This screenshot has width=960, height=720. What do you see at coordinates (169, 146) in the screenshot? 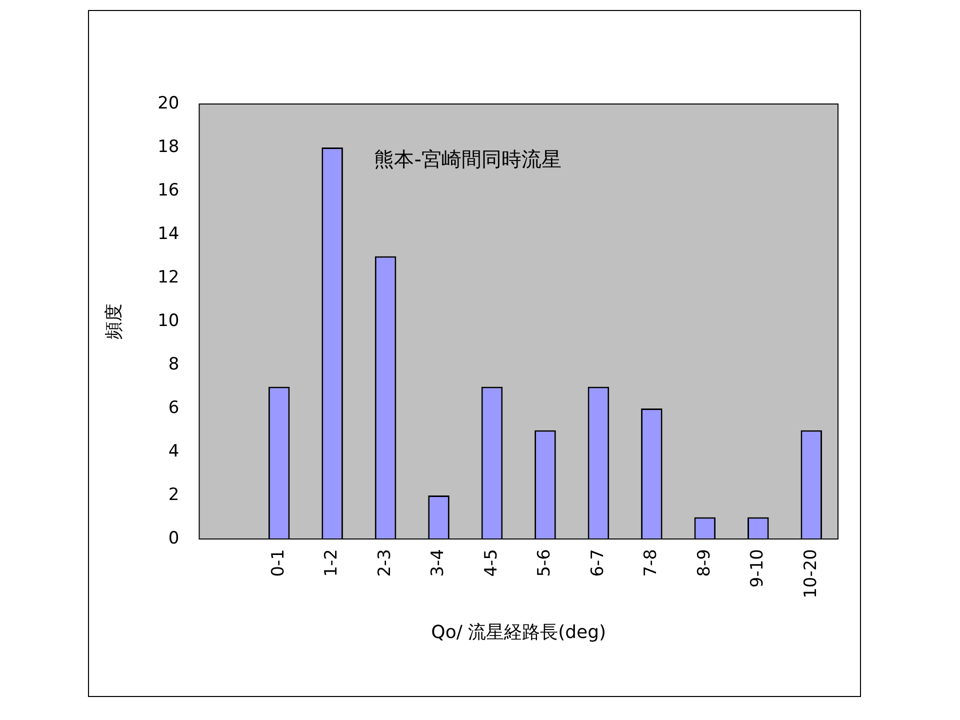
I see `y-tick-label: 18` at bounding box center [169, 146].